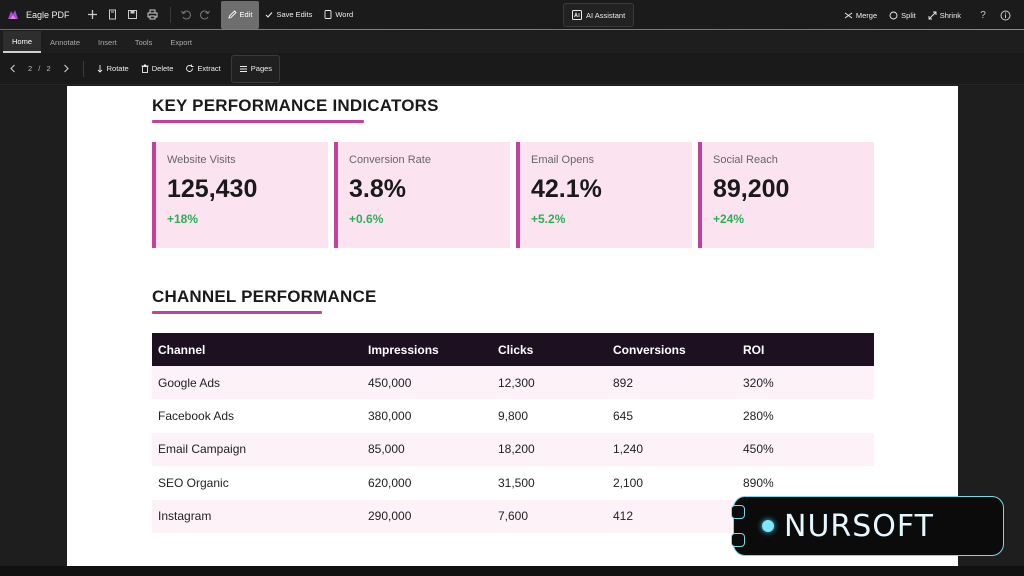 The height and width of the screenshot is (576, 1024). I want to click on kpi-value: 3.8%, so click(377, 189).